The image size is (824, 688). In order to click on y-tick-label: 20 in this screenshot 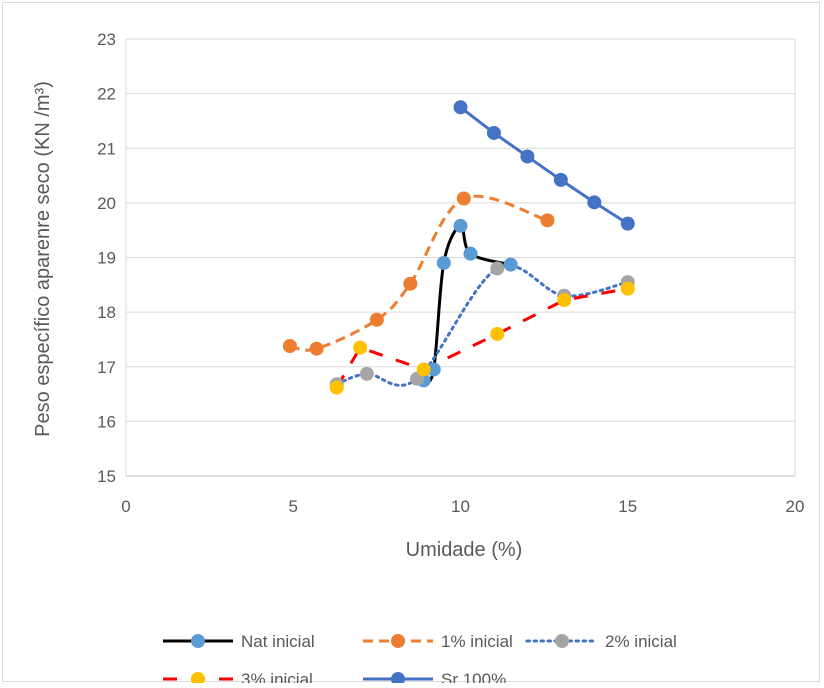, I will do `click(106, 203)`.